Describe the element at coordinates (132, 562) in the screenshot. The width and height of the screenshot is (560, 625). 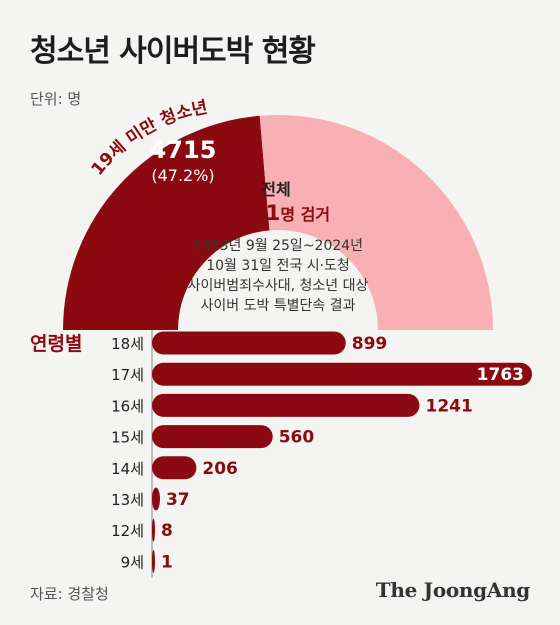
I see `bar-category-label: 9세` at that location.